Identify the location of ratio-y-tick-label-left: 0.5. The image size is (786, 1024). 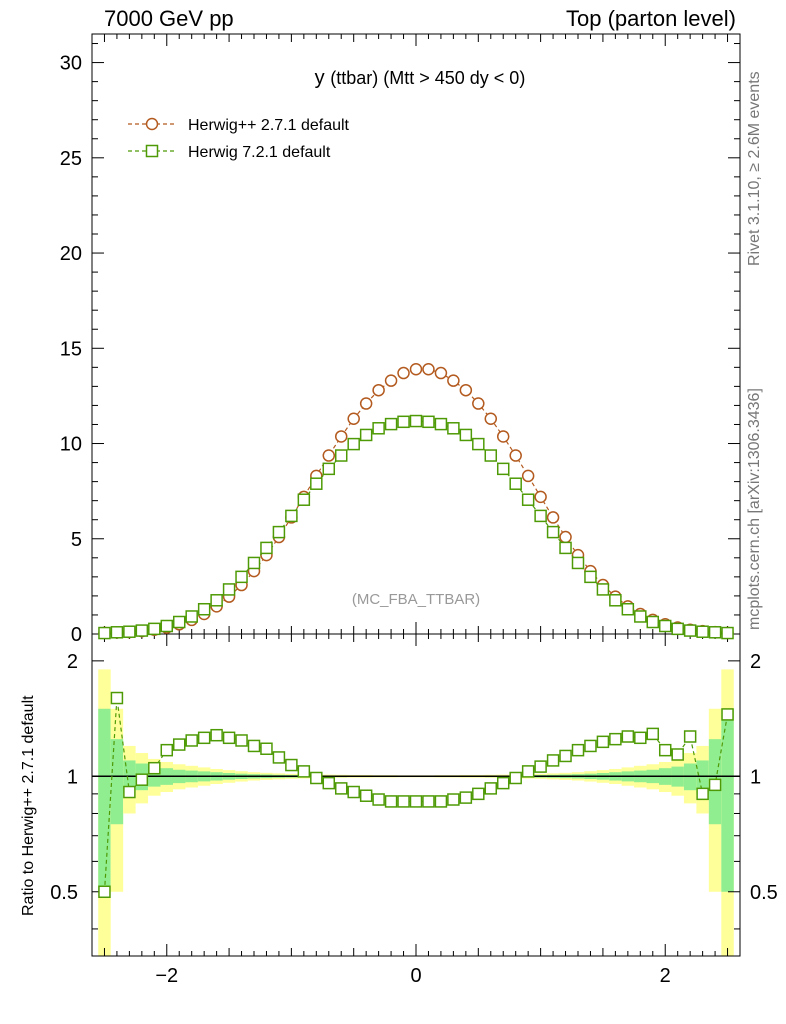
(64, 893).